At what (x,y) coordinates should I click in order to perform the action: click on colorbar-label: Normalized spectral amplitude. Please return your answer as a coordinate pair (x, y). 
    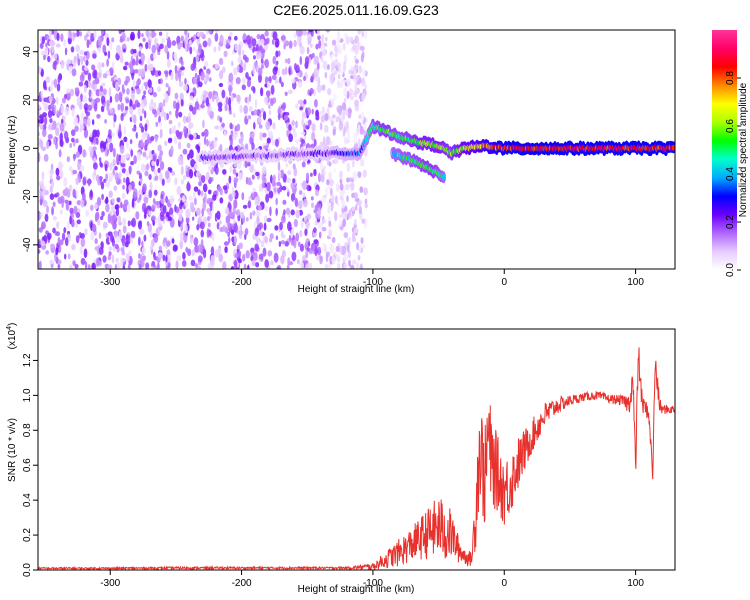
    Looking at the image, I should click on (743, 149).